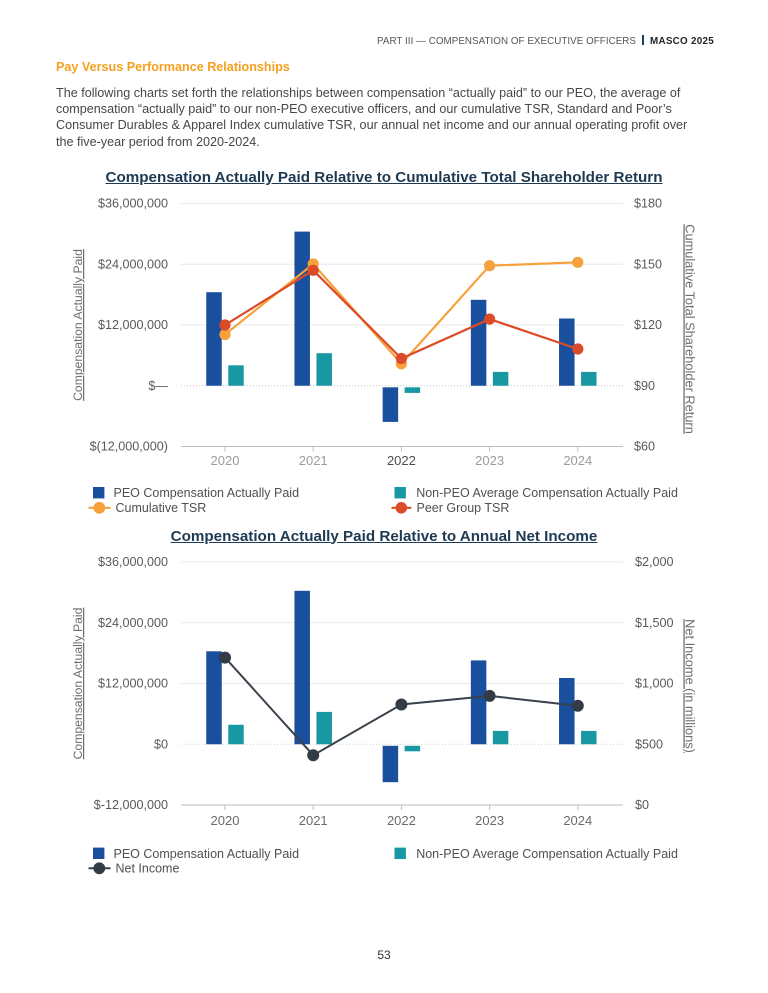 This screenshot has height=993, width=768. What do you see at coordinates (148, 869) in the screenshot?
I see `svg-text: Net Income` at bounding box center [148, 869].